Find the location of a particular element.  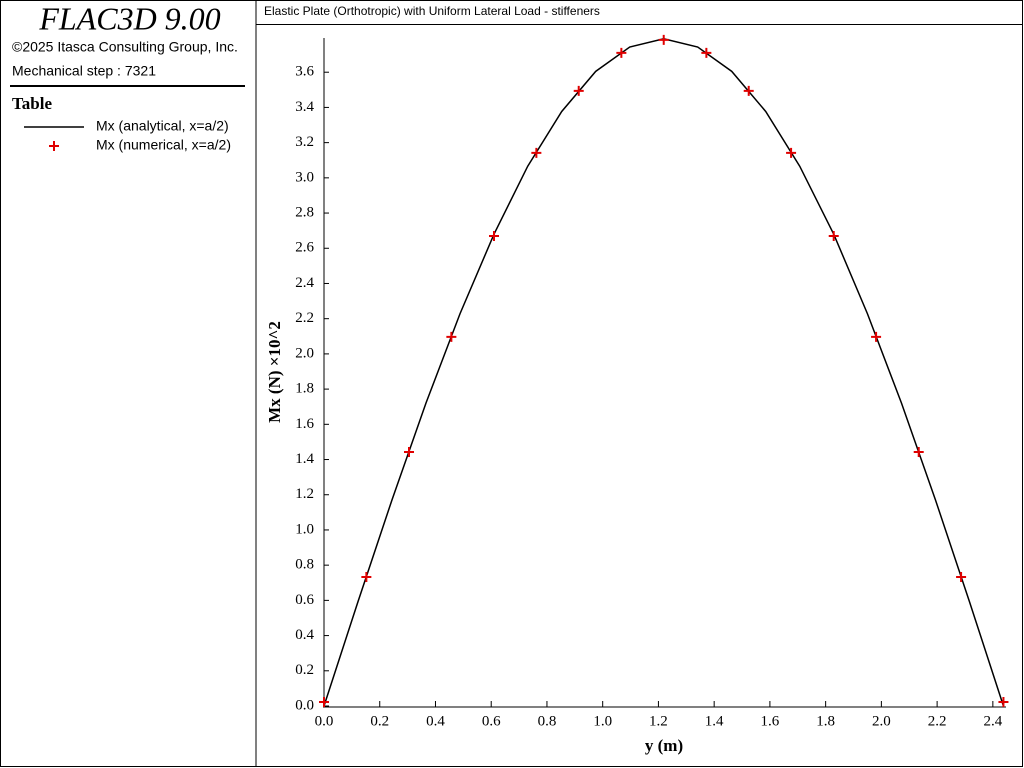

x-tick-label: 0.0 is located at coordinates (324, 721).